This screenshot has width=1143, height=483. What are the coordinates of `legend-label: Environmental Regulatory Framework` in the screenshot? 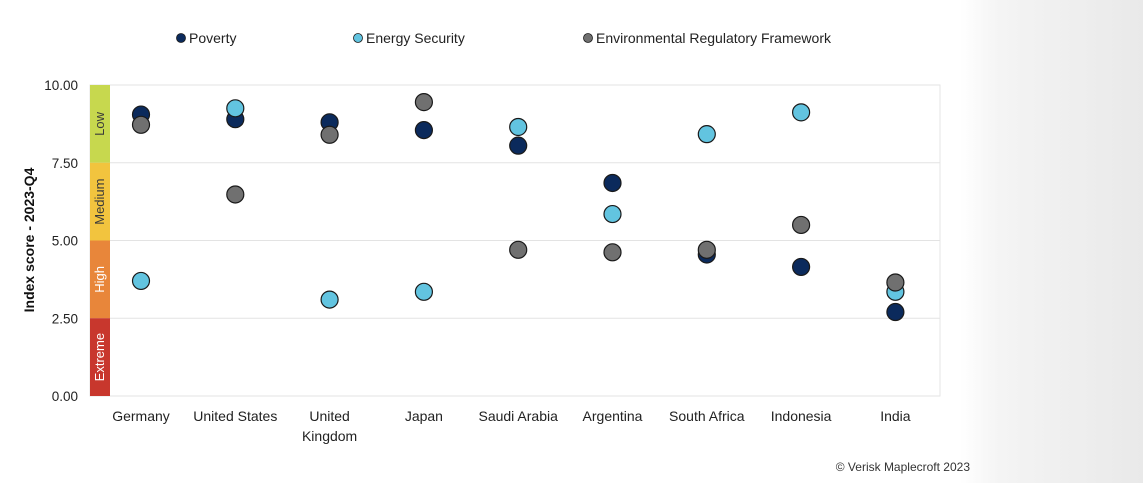 It's located at (714, 38).